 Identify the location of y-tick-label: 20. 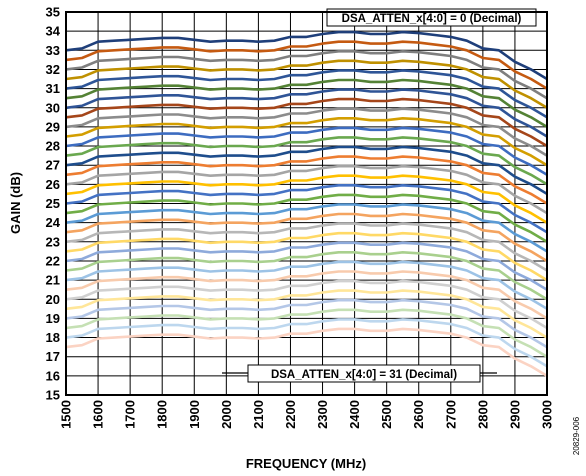
(53, 299).